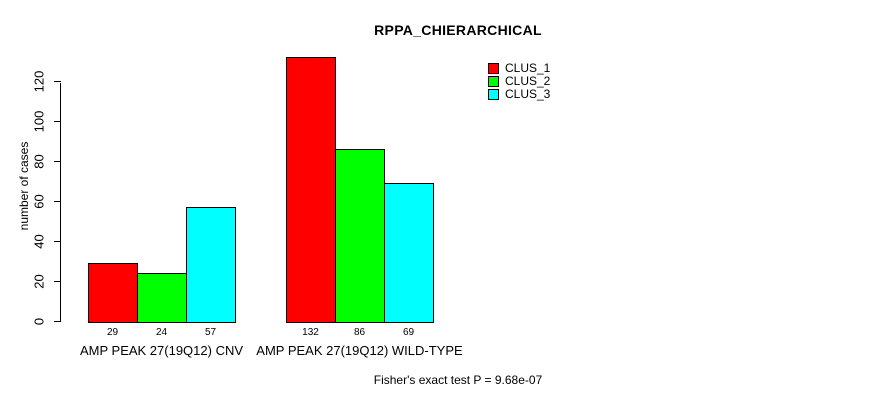 This screenshot has width=890, height=400. Describe the element at coordinates (528, 68) in the screenshot. I see `legend-label: CLUS_1` at that location.